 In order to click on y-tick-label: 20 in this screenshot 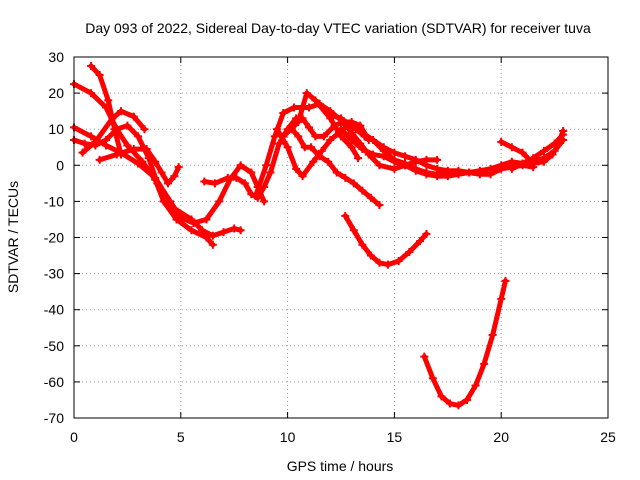, I will do `click(56, 93)`.